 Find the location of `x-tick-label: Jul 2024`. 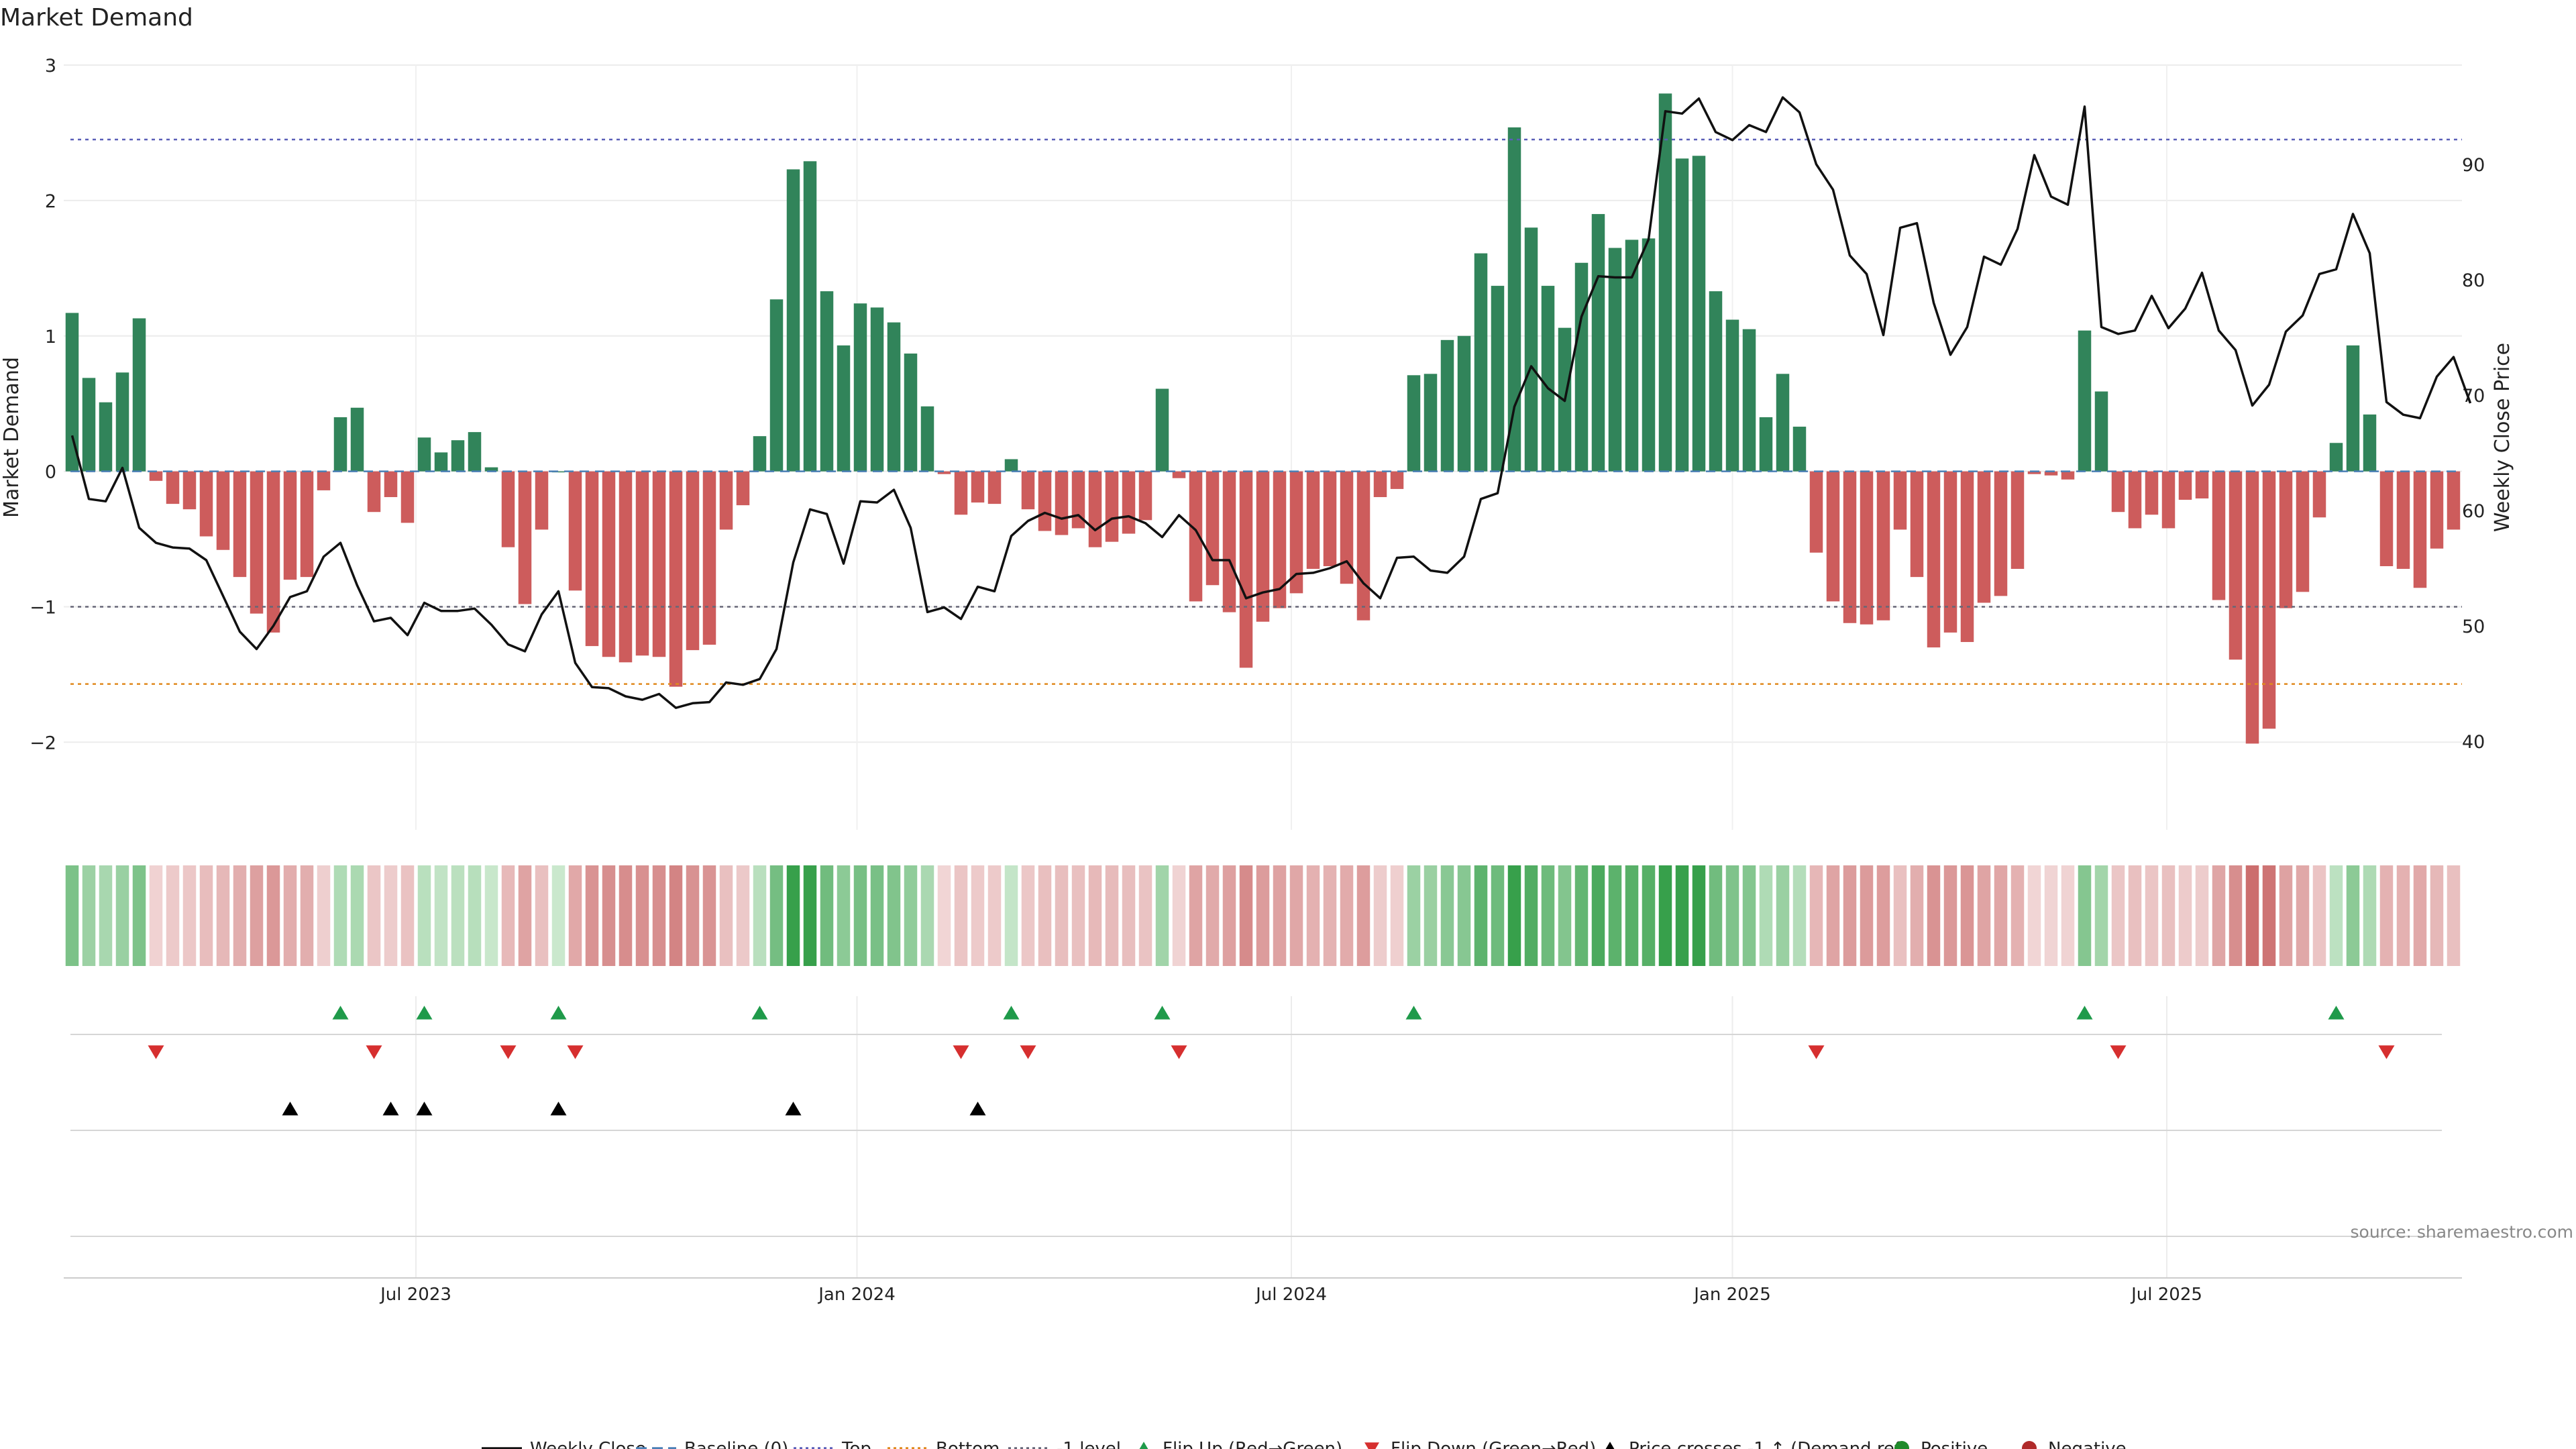

x-tick-label: Jul 2024 is located at coordinates (1290, 1295).